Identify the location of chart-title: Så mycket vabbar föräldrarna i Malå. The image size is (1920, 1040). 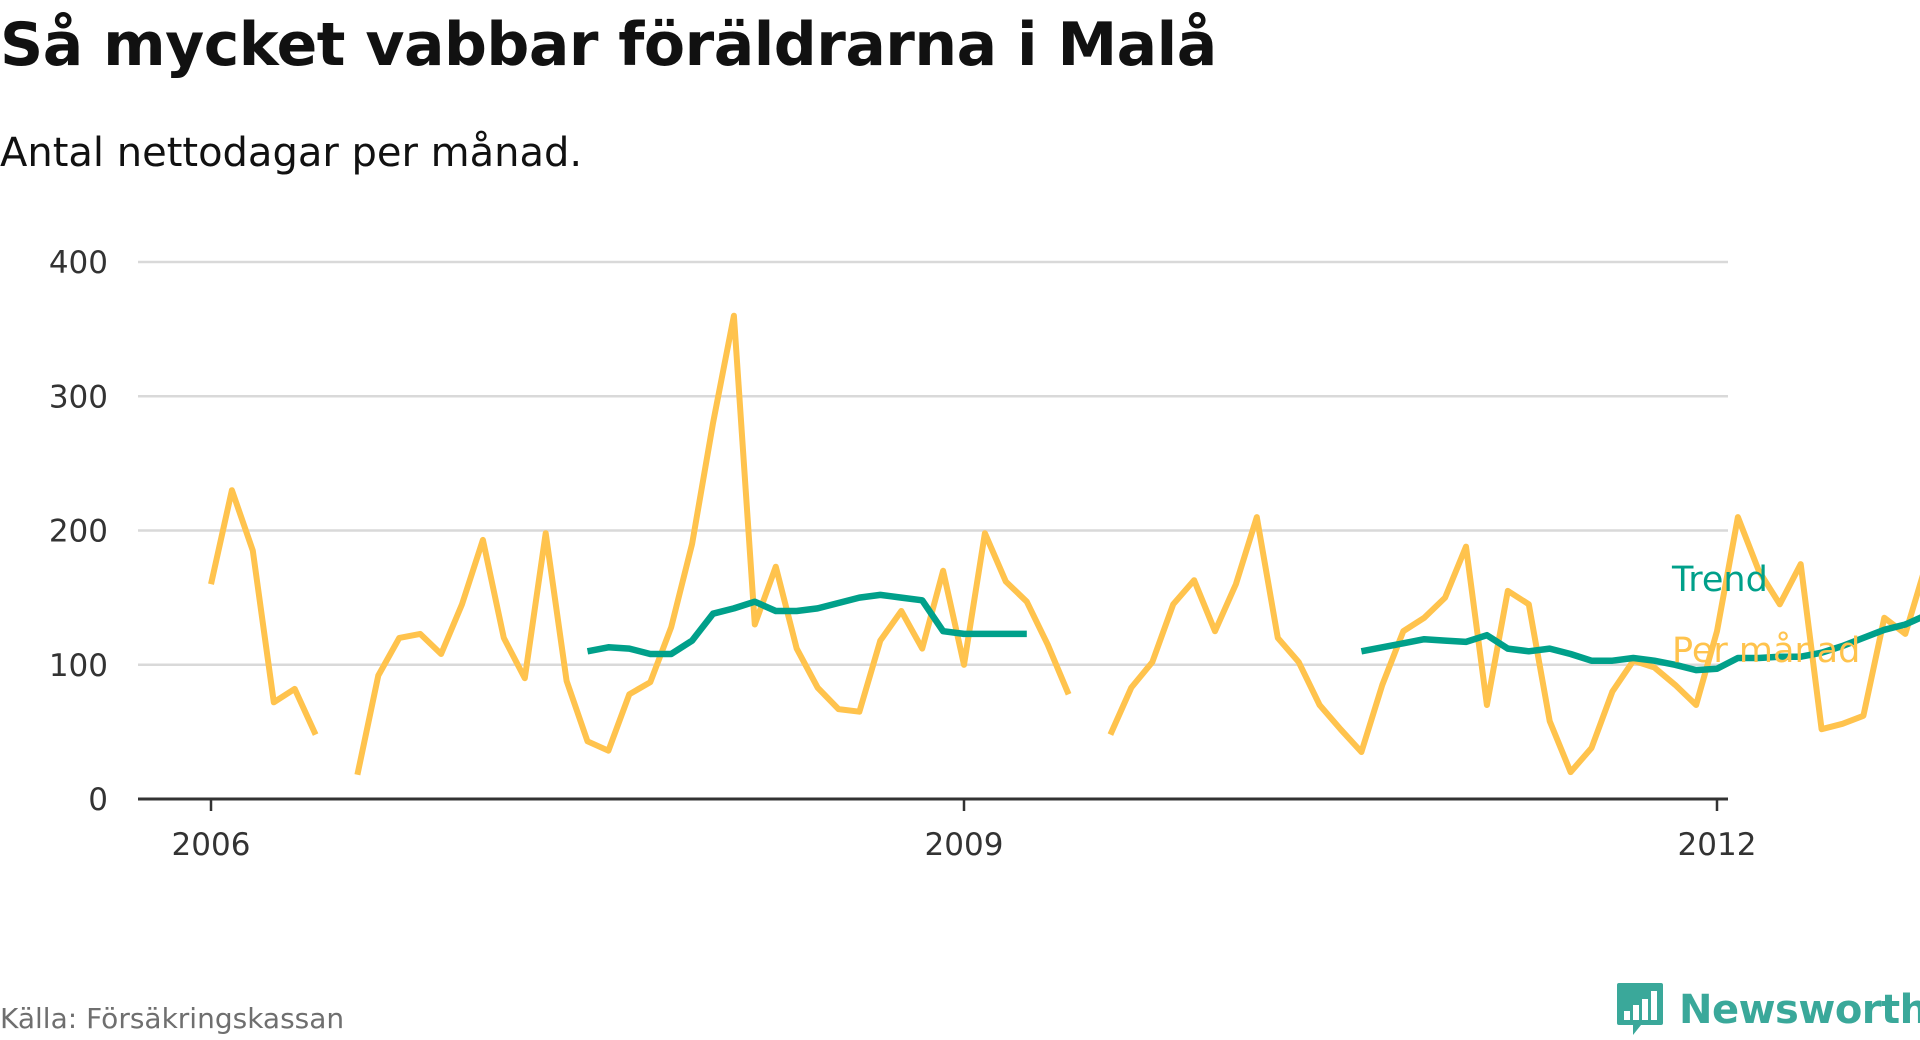
(608, 45).